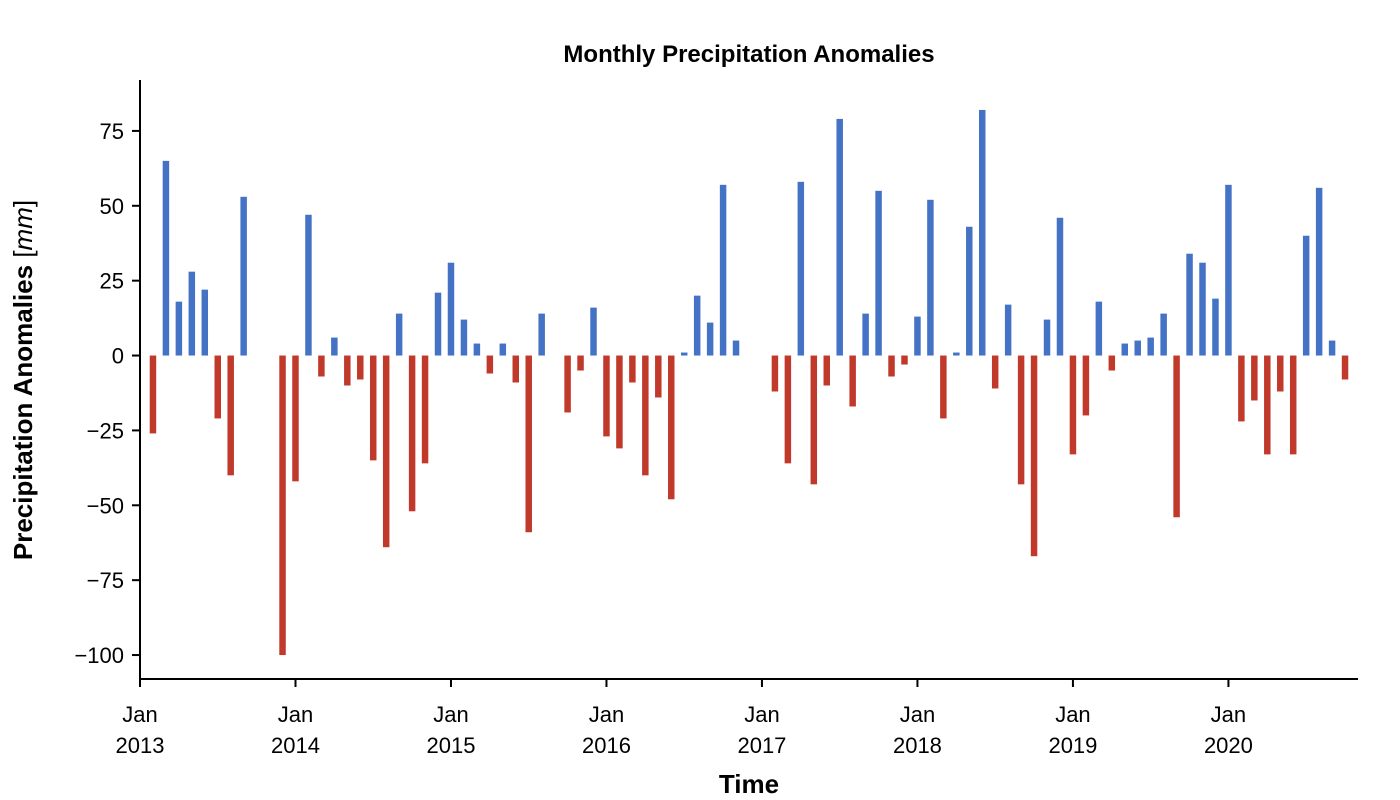 Image resolution: width=1400 pixels, height=800 pixels. Describe the element at coordinates (23, 254) in the screenshot. I see `y-axis-label-open: [` at that location.